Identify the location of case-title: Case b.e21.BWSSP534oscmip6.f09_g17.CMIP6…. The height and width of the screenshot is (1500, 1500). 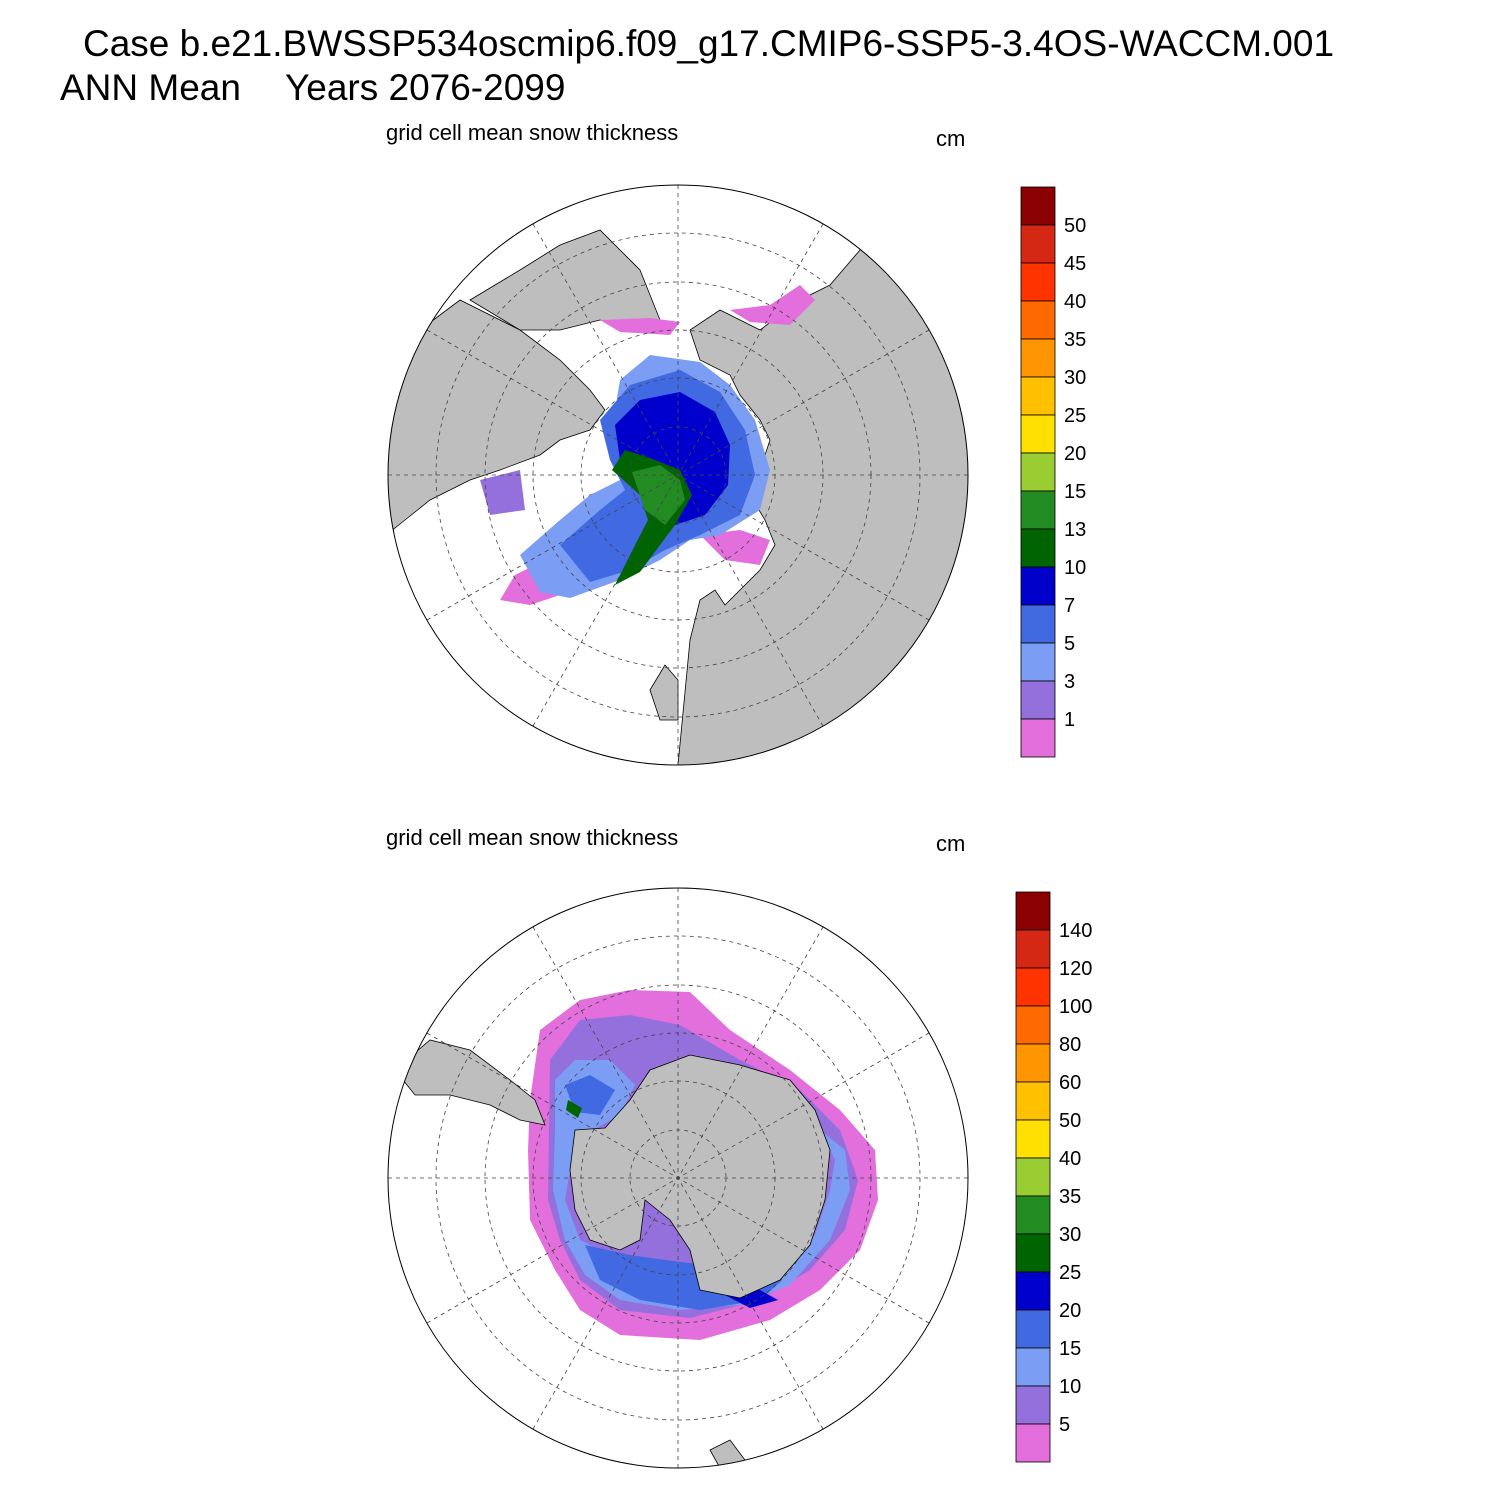
(709, 43).